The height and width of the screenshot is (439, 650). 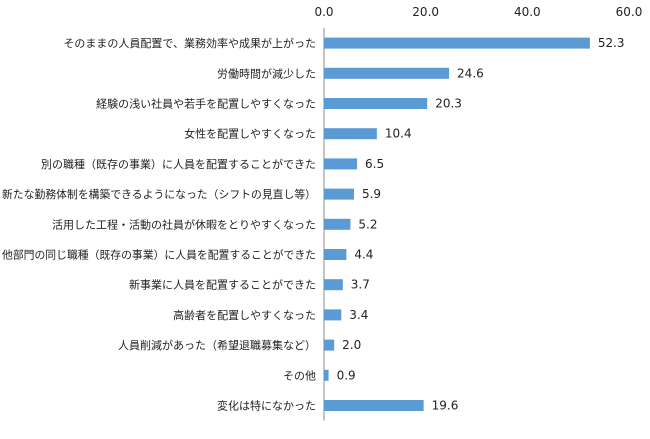 What do you see at coordinates (323, 12) in the screenshot?
I see `x-tick-label: 0.0` at bounding box center [323, 12].